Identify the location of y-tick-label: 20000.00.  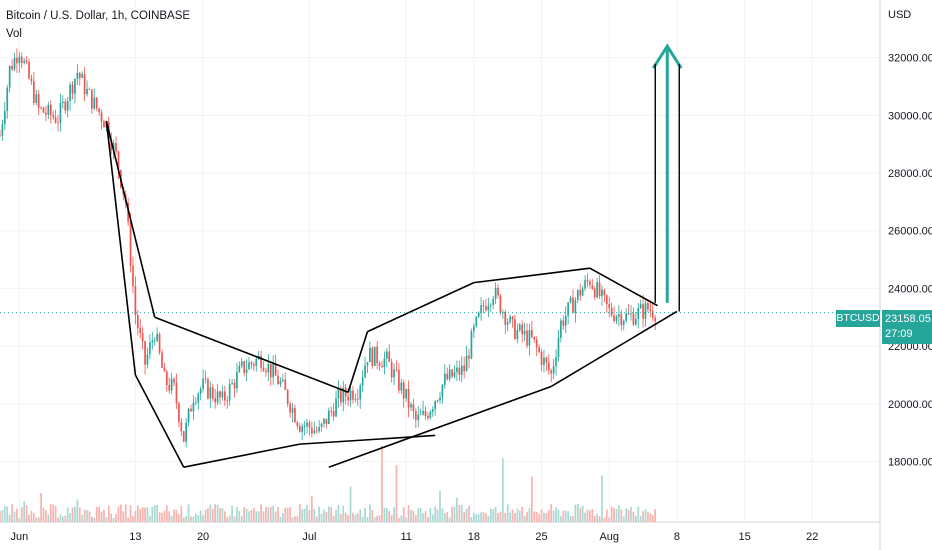
(910, 405).